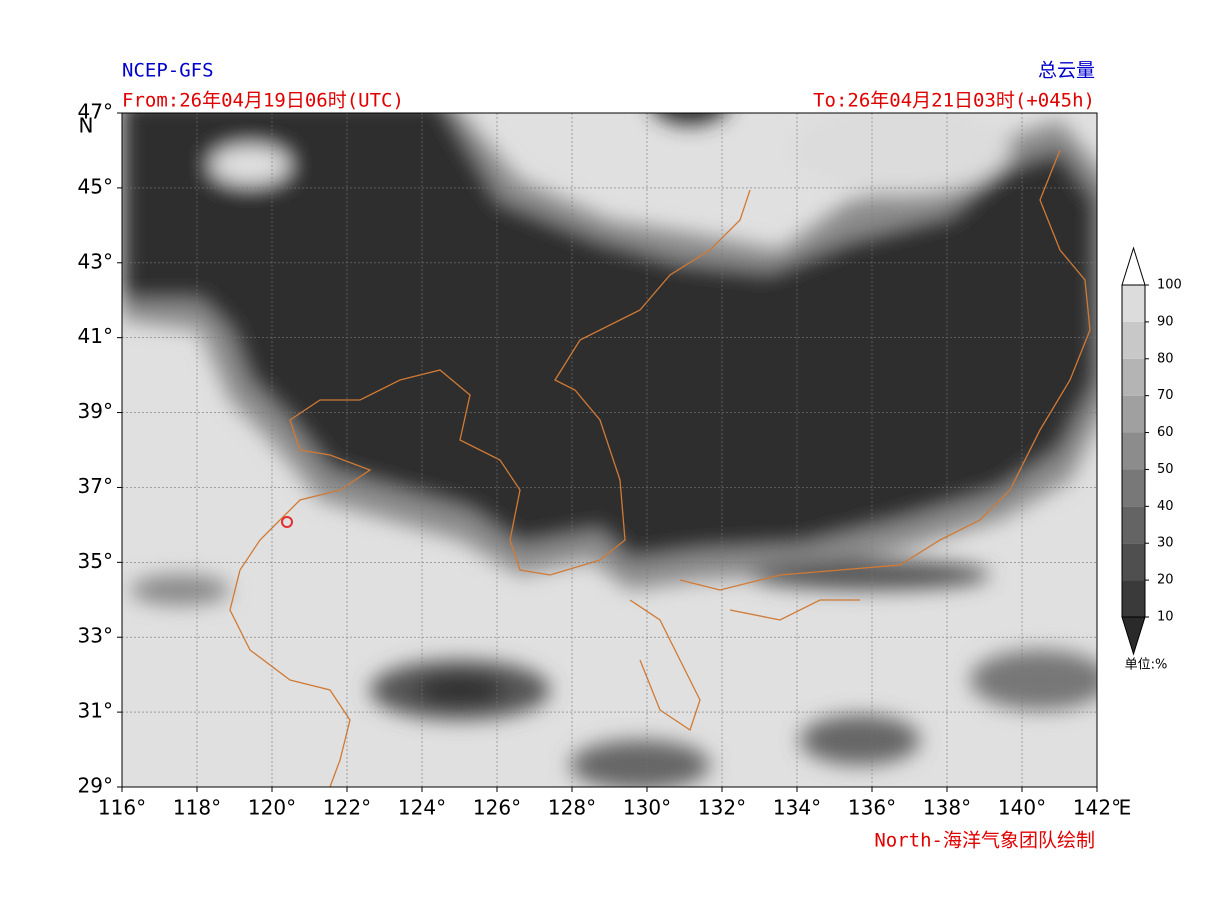 The image size is (1218, 904). I want to click on valid-from: From:26年04月19日06时(UTC), so click(263, 101).